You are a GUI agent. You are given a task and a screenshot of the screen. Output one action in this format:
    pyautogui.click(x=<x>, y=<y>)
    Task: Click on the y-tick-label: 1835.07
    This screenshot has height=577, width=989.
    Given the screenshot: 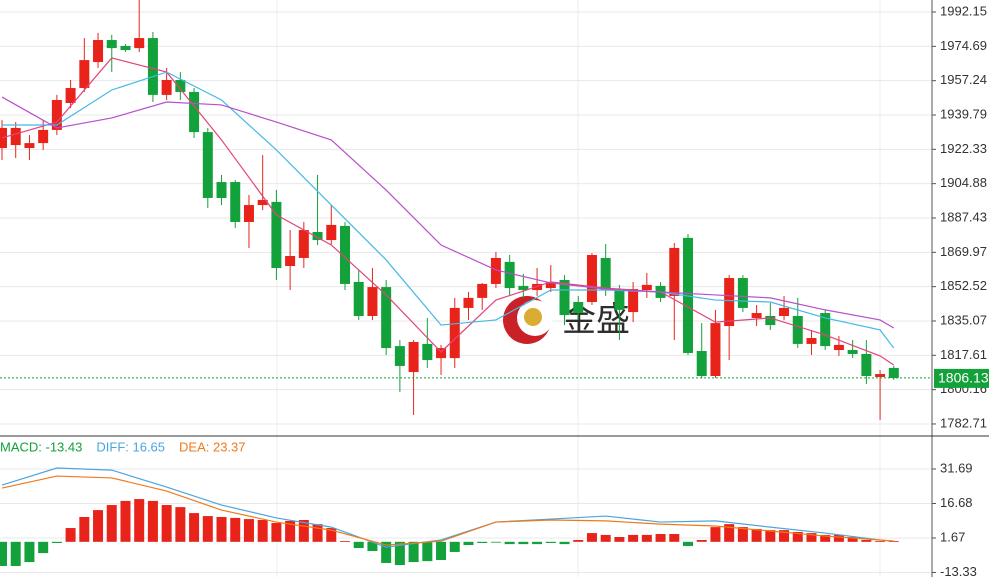 What is the action you would take?
    pyautogui.click(x=963, y=319)
    